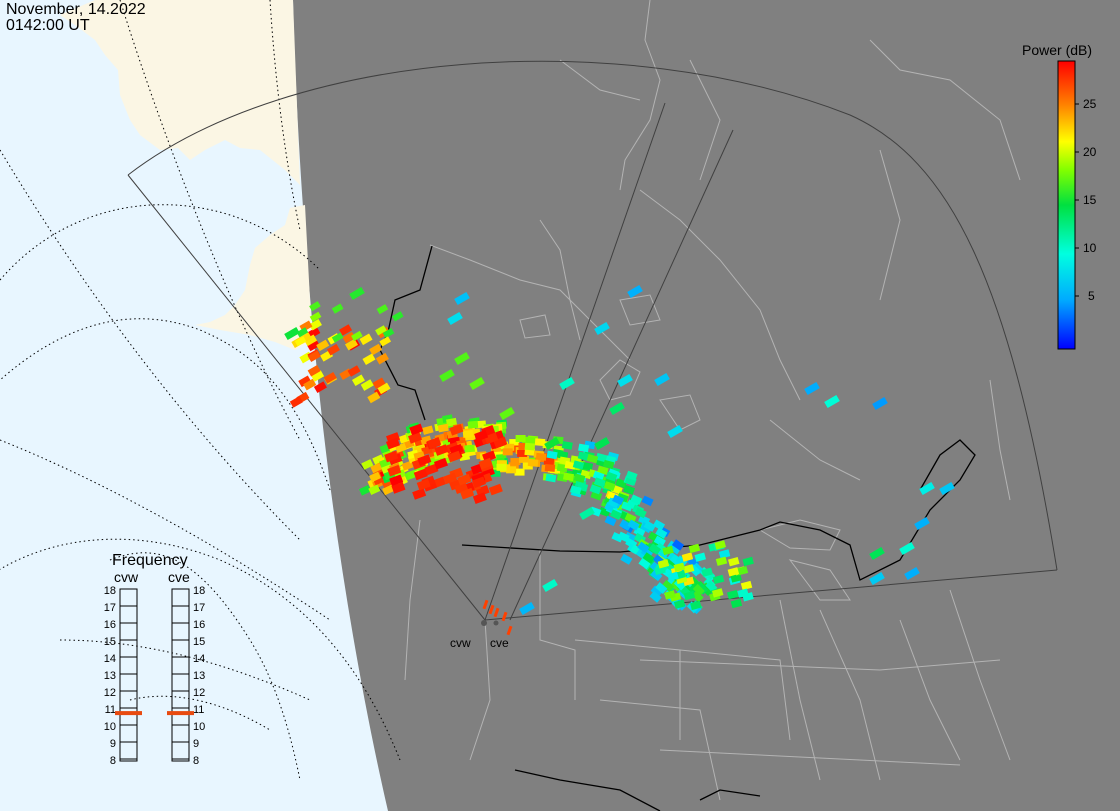 The height and width of the screenshot is (811, 1120). What do you see at coordinates (1057, 50) in the screenshot?
I see `colorbar-title: Power (dB)` at bounding box center [1057, 50].